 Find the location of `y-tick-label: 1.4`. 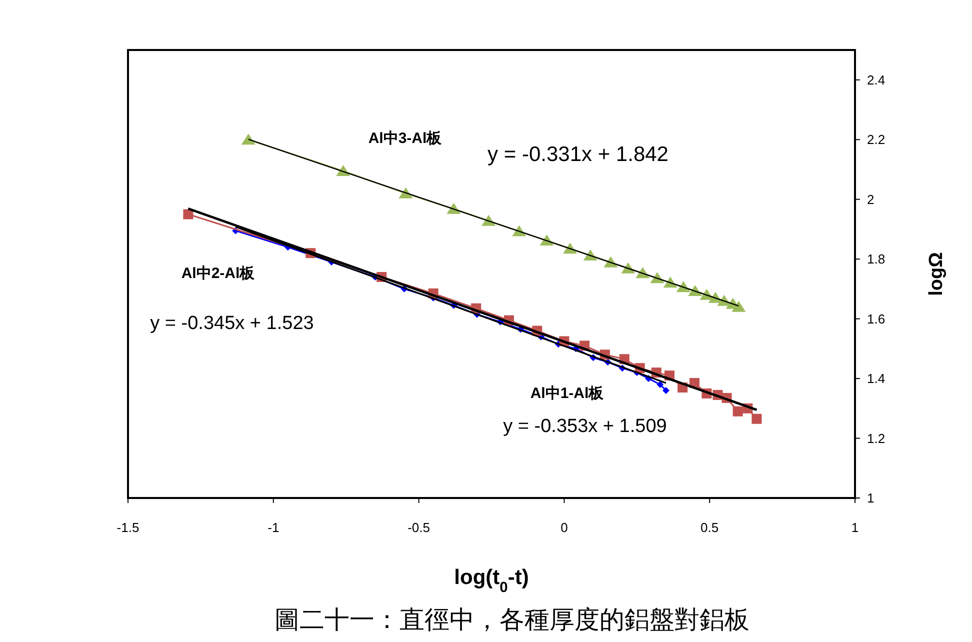

y-tick-label: 1.4 is located at coordinates (876, 378).